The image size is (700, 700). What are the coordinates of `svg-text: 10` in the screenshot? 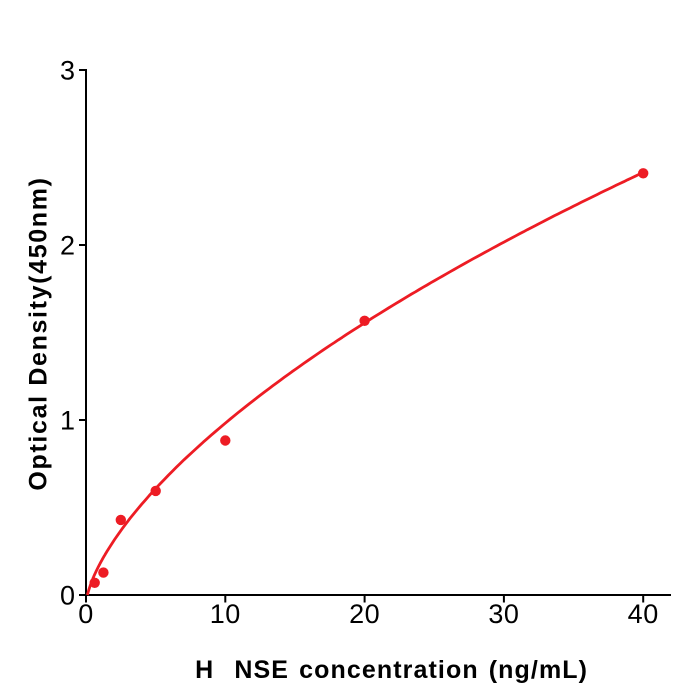 It's located at (225, 614).